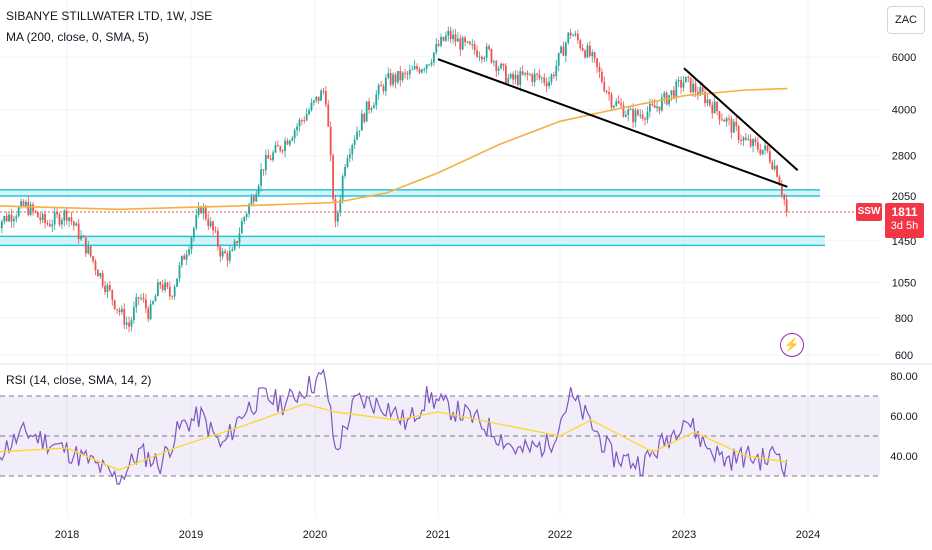 Image resolution: width=932 pixels, height=550 pixels. I want to click on price-axis-label: 2800, so click(904, 157).